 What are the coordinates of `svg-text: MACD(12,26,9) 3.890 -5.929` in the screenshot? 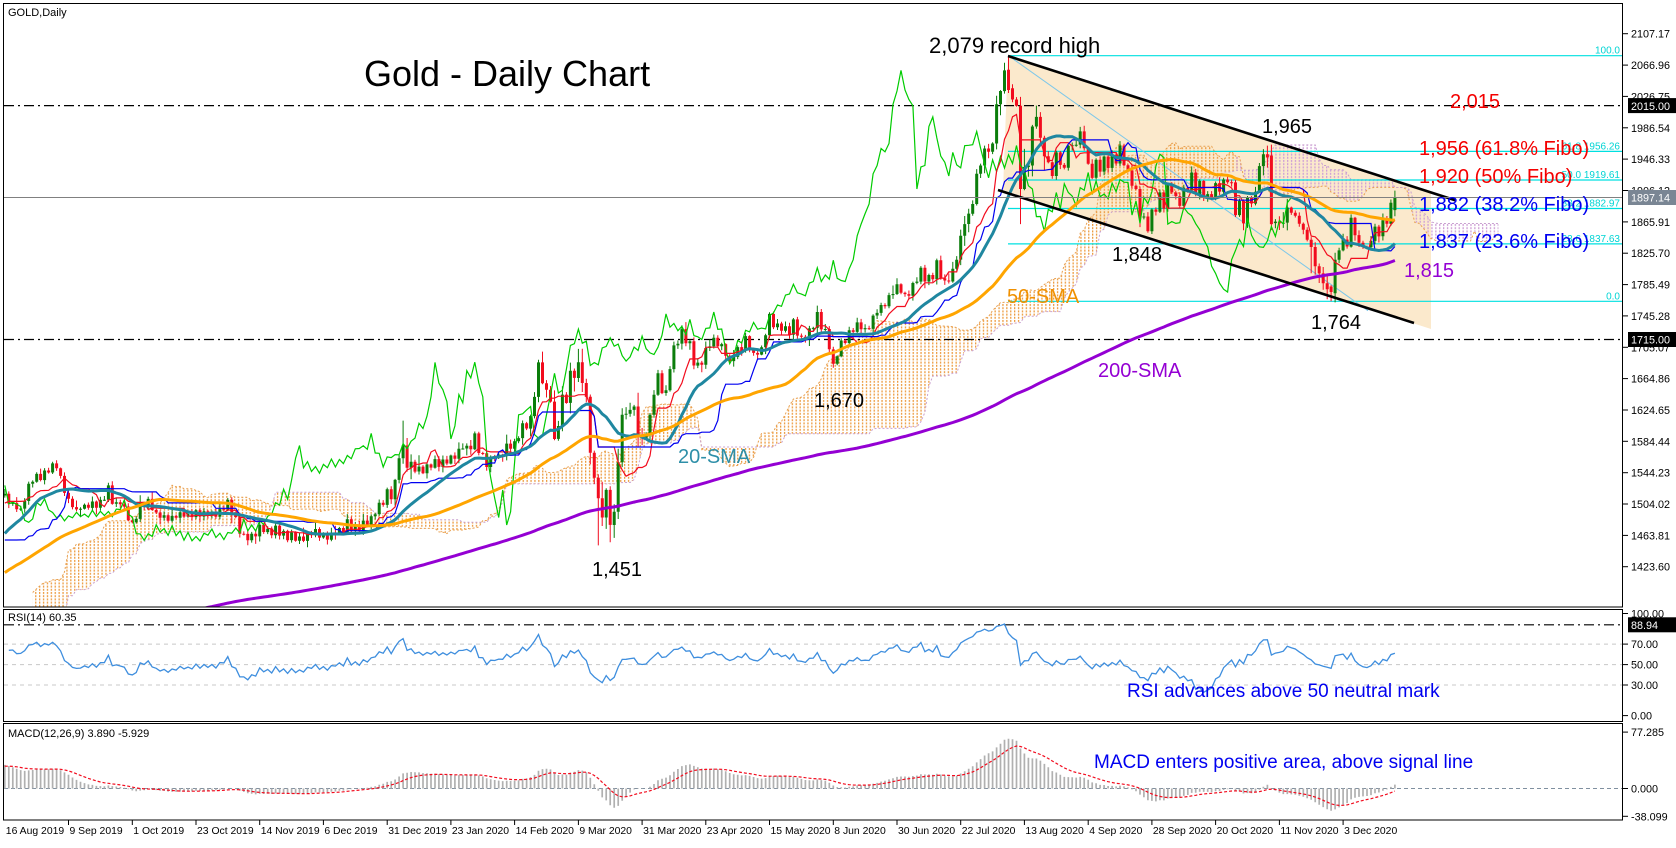 It's located at (78, 734).